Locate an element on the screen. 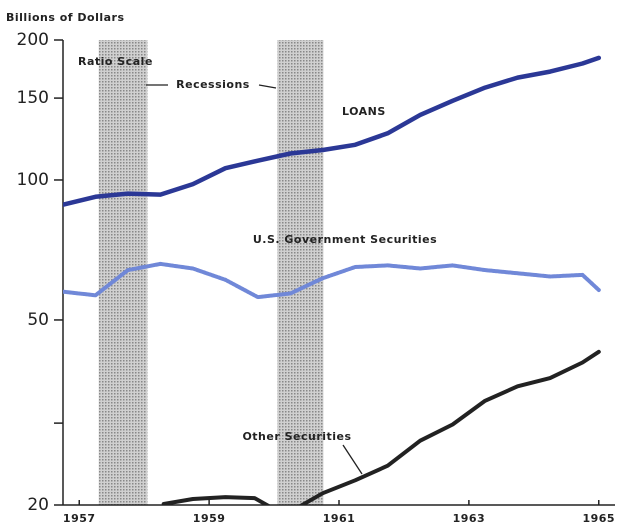 The image size is (625, 525). y-axis-title: Billions of Dollars is located at coordinates (65, 17).